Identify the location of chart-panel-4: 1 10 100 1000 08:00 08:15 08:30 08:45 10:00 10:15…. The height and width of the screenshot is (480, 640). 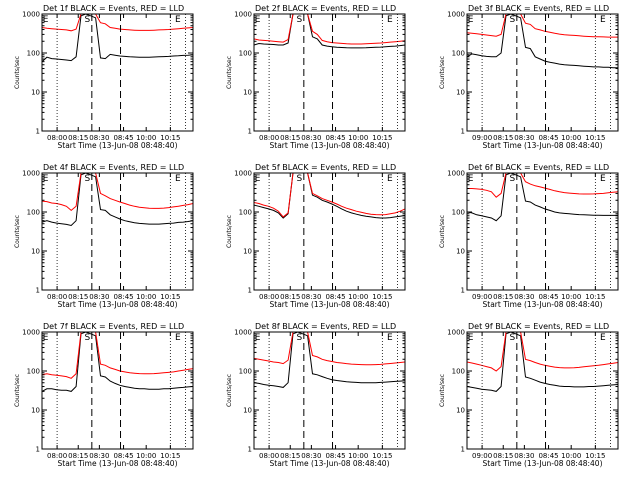
(104, 236).